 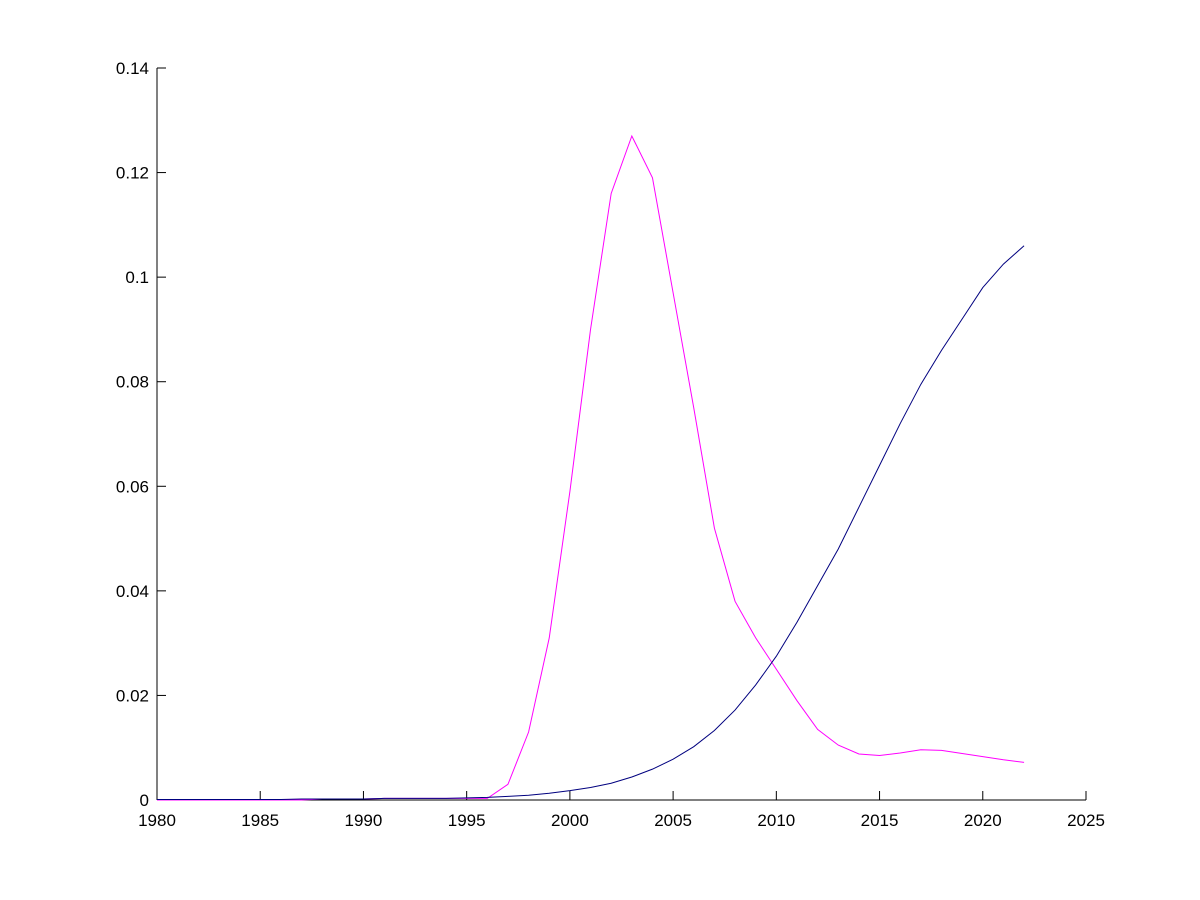 What do you see at coordinates (132, 382) in the screenshot?
I see `y-tick-label: 0.08` at bounding box center [132, 382].